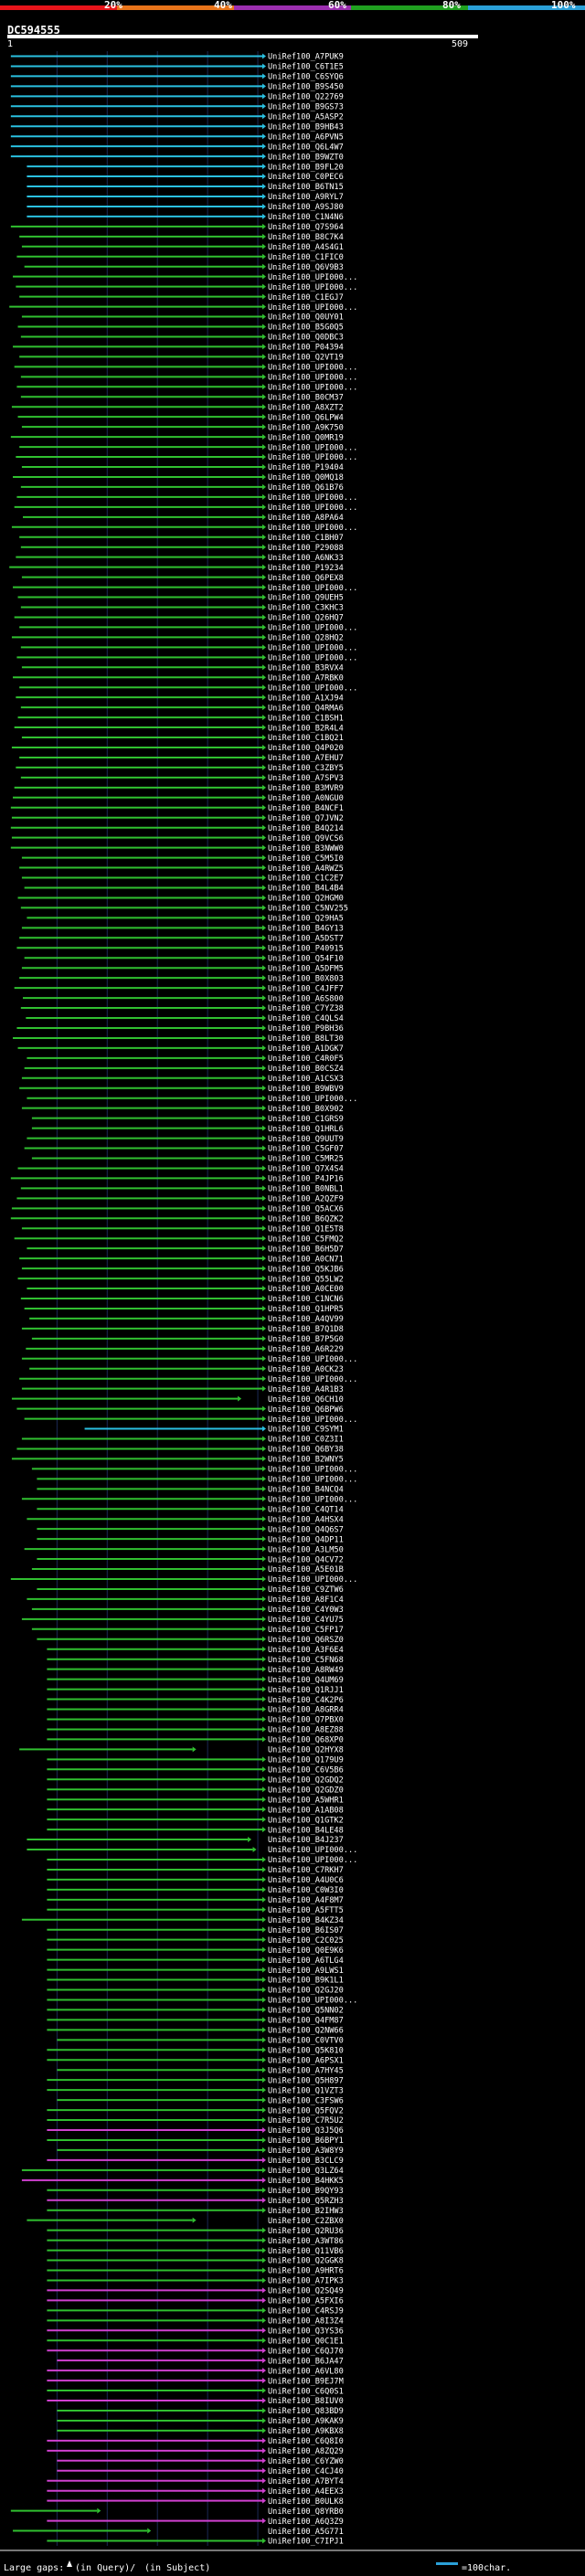  I want to click on hit-label: UniRef100_B4LE48, so click(306, 1830).